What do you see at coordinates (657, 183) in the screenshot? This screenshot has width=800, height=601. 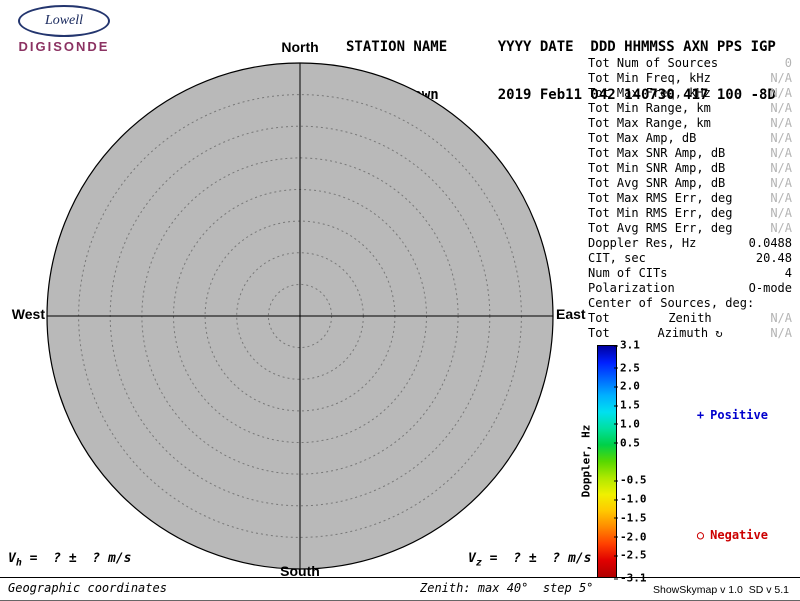 I see `stat-label: Tot Avg SNR Amp, dB` at bounding box center [657, 183].